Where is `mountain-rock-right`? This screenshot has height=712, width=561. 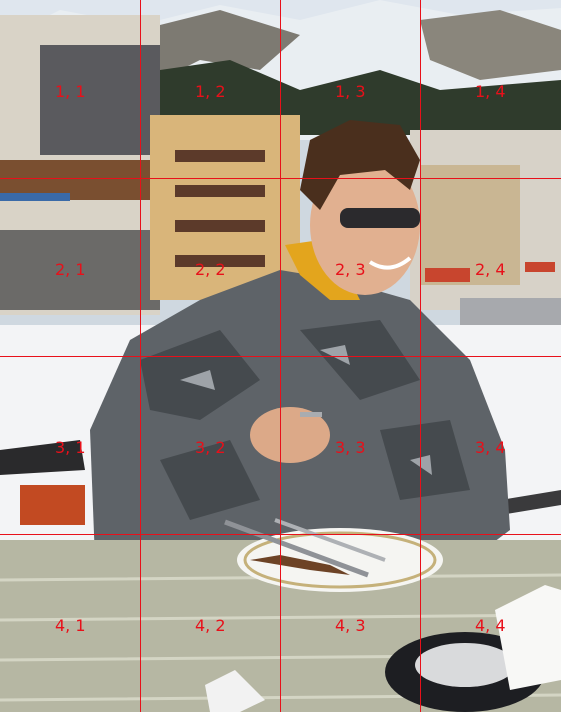 mountain-rock-right is located at coordinates (490, 45).